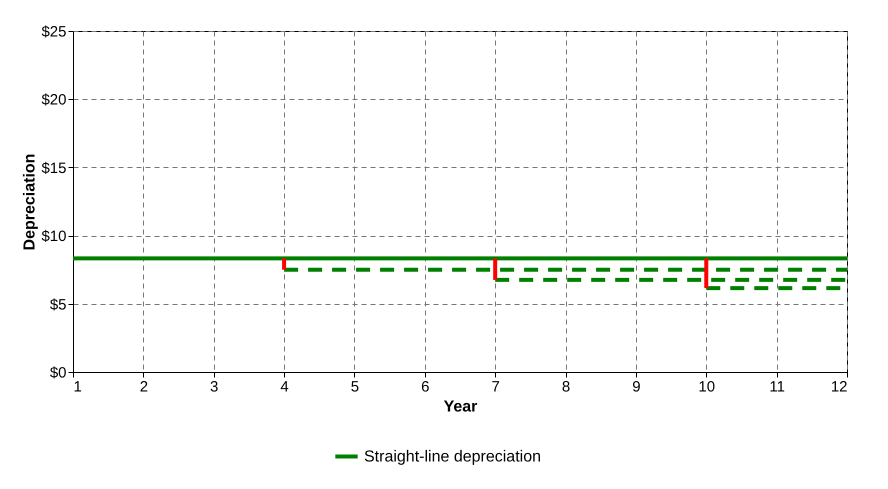  Describe the element at coordinates (496, 387) in the screenshot. I see `x-tick-label: 7` at that location.